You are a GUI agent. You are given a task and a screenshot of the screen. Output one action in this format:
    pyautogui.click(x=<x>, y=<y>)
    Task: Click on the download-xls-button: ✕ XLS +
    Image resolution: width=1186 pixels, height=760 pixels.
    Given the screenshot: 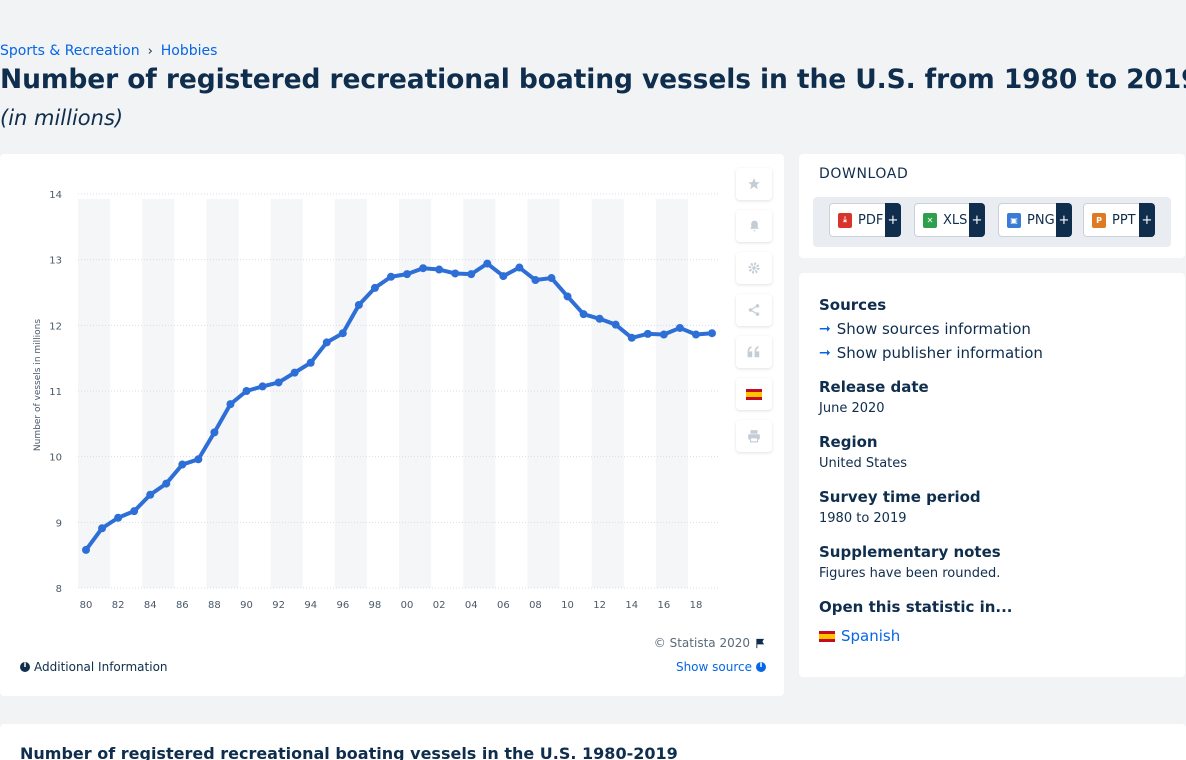 What is the action you would take?
    pyautogui.click(x=949, y=220)
    